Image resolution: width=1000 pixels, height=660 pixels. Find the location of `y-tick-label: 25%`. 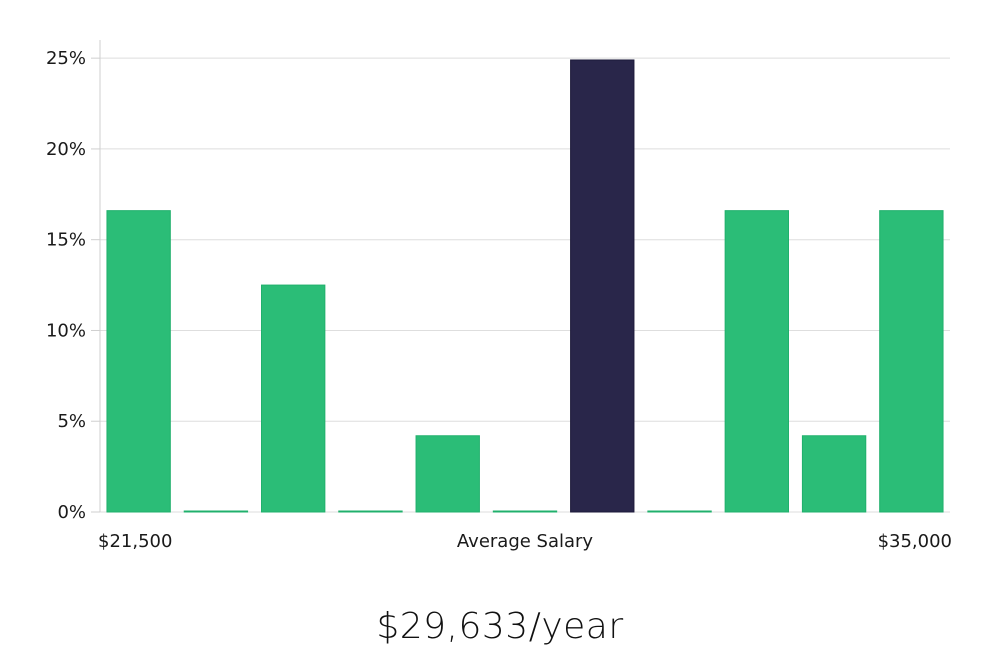

y-tick-label: 25% is located at coordinates (66, 58).